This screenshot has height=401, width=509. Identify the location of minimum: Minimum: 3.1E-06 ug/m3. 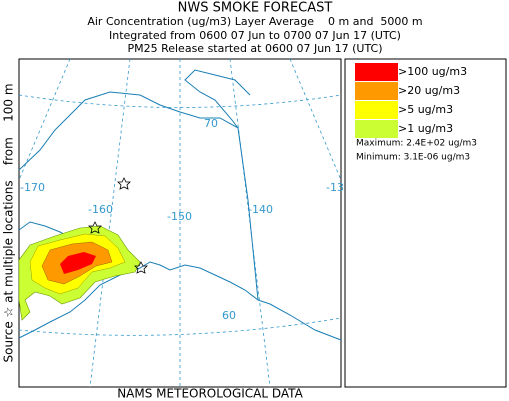
(413, 158).